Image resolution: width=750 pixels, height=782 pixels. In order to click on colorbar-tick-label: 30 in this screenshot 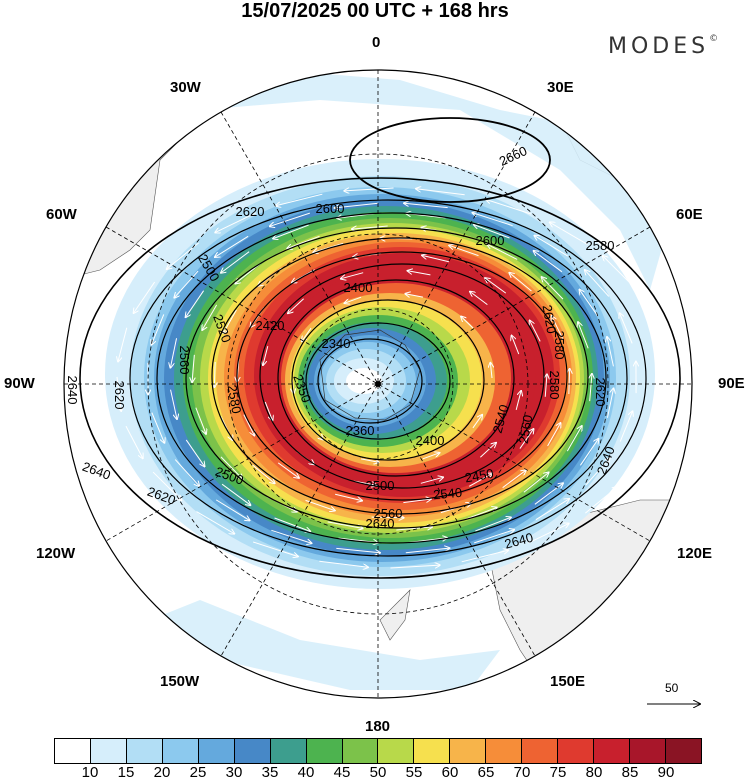, I will do `click(234, 772)`.